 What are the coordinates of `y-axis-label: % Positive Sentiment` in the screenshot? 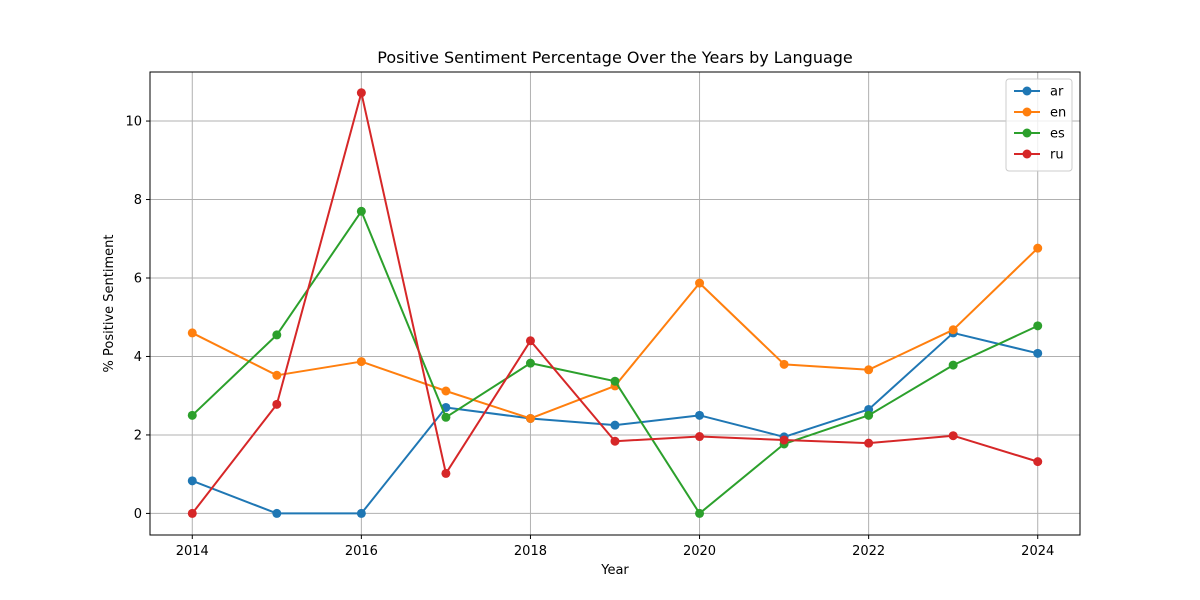 It's located at (109, 304).